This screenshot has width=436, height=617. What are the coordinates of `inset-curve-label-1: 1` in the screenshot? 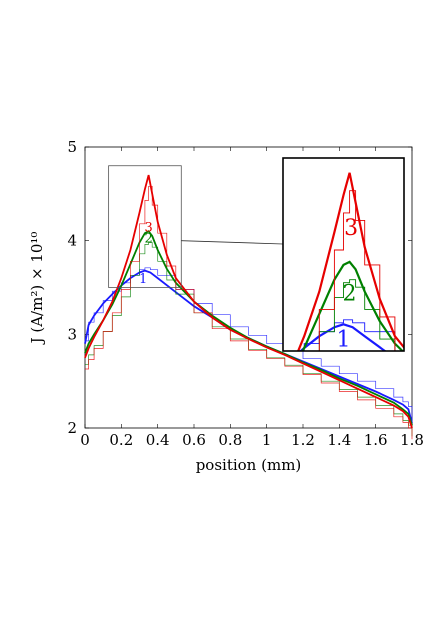 It's located at (344, 340).